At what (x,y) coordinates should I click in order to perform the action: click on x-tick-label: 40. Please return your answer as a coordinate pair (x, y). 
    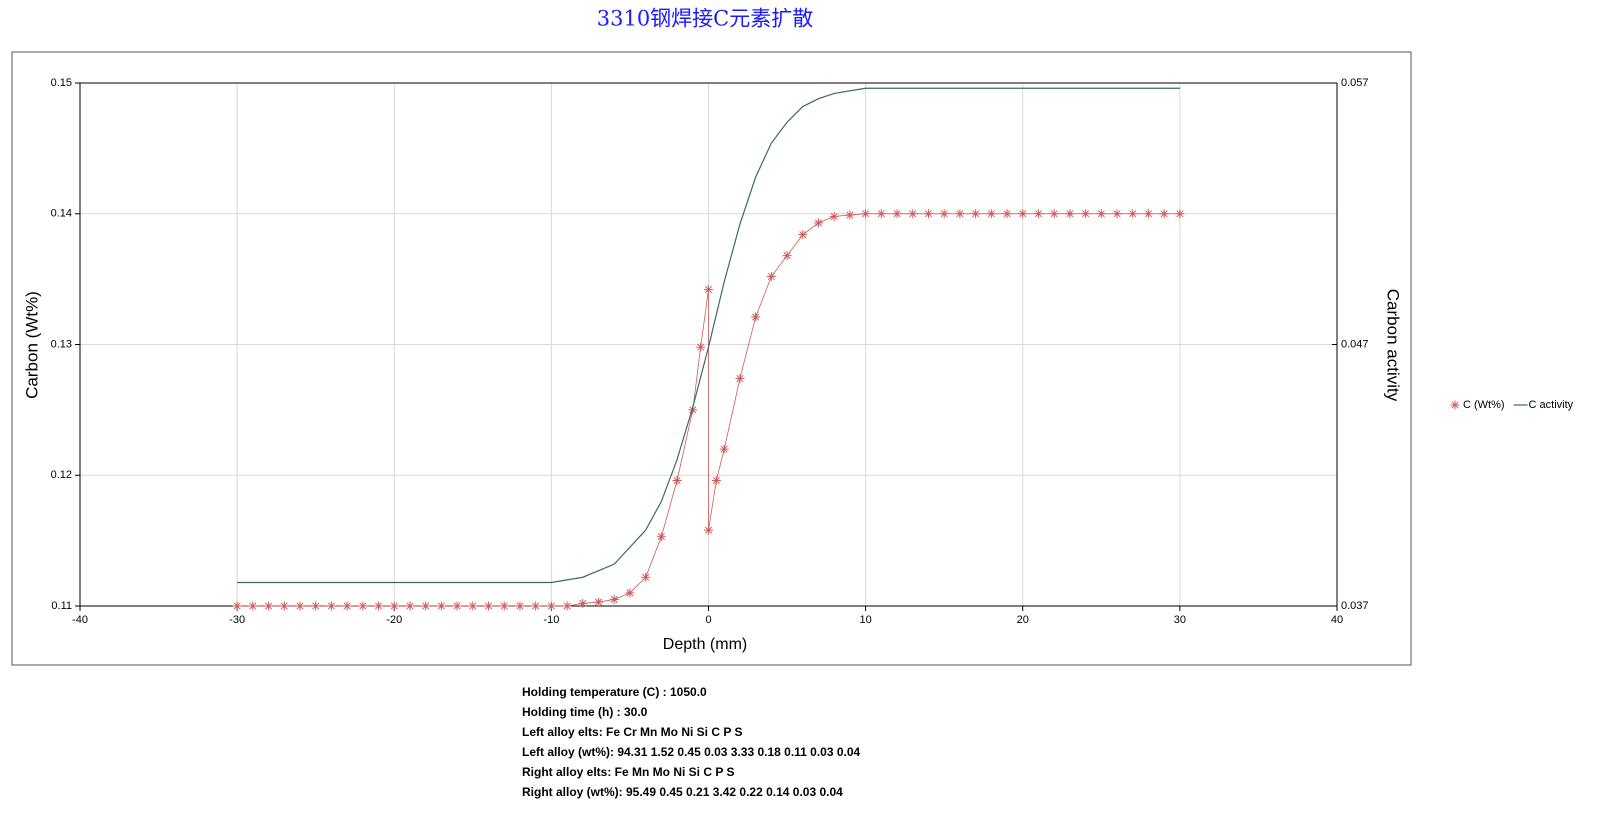
    Looking at the image, I should click on (1337, 620).